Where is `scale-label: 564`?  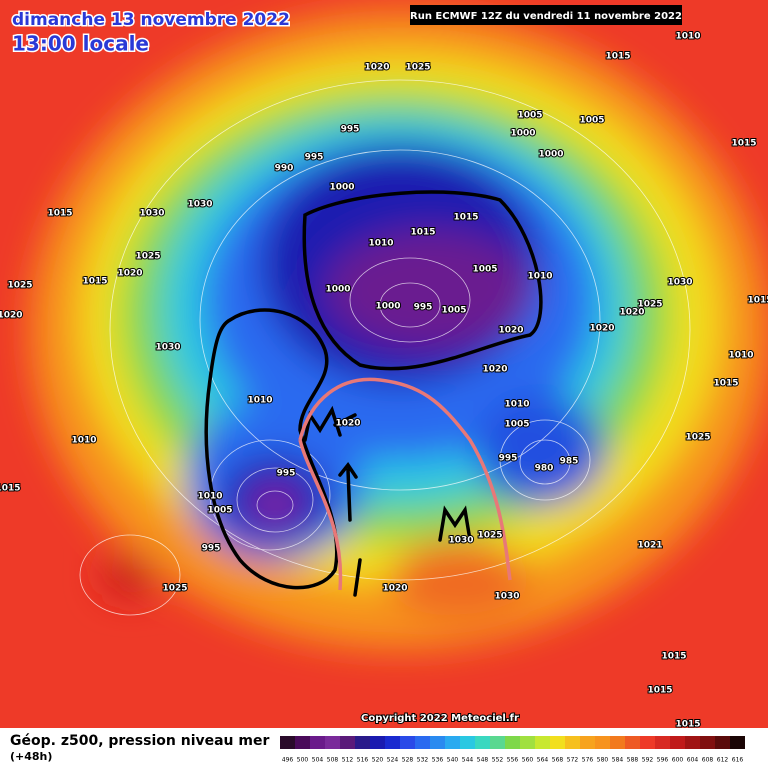
scale-label: 564 is located at coordinates (543, 760).